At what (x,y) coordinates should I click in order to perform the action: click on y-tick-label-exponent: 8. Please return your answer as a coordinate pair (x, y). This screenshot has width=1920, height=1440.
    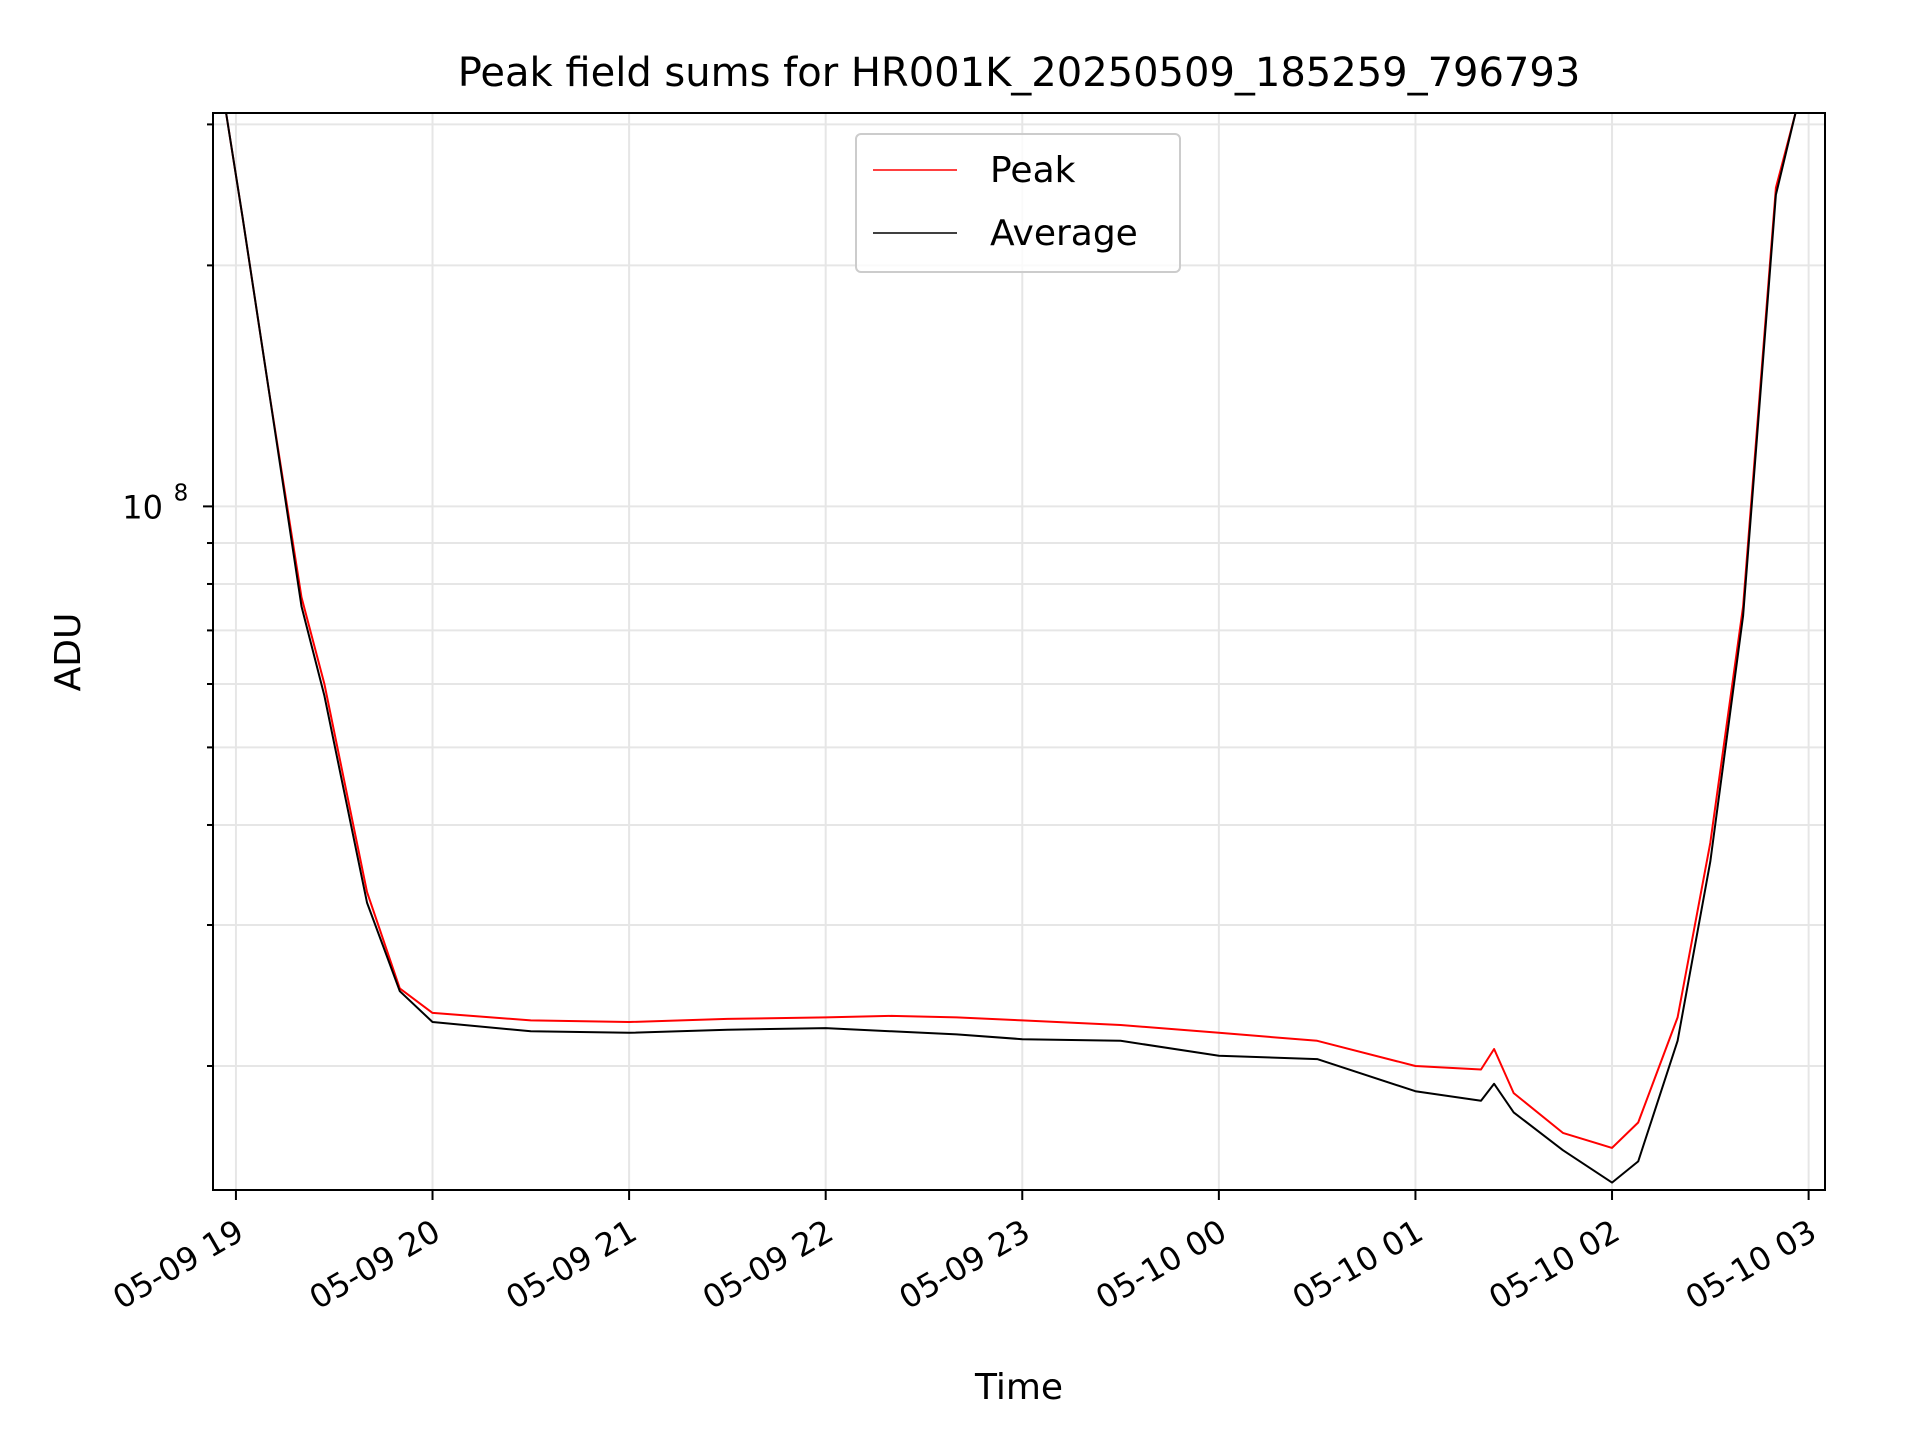
    Looking at the image, I should click on (181, 493).